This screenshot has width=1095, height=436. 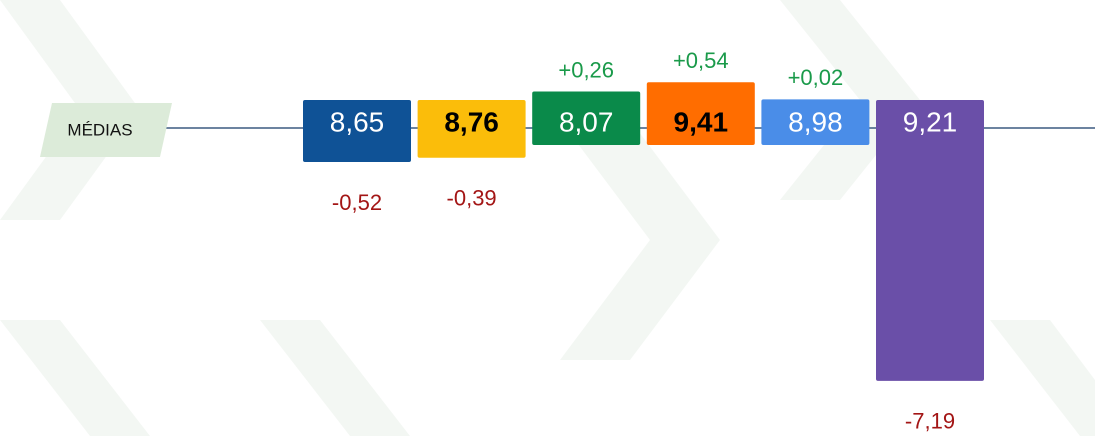 What do you see at coordinates (701, 121) in the screenshot?
I see `bar-label: 9,41` at bounding box center [701, 121].